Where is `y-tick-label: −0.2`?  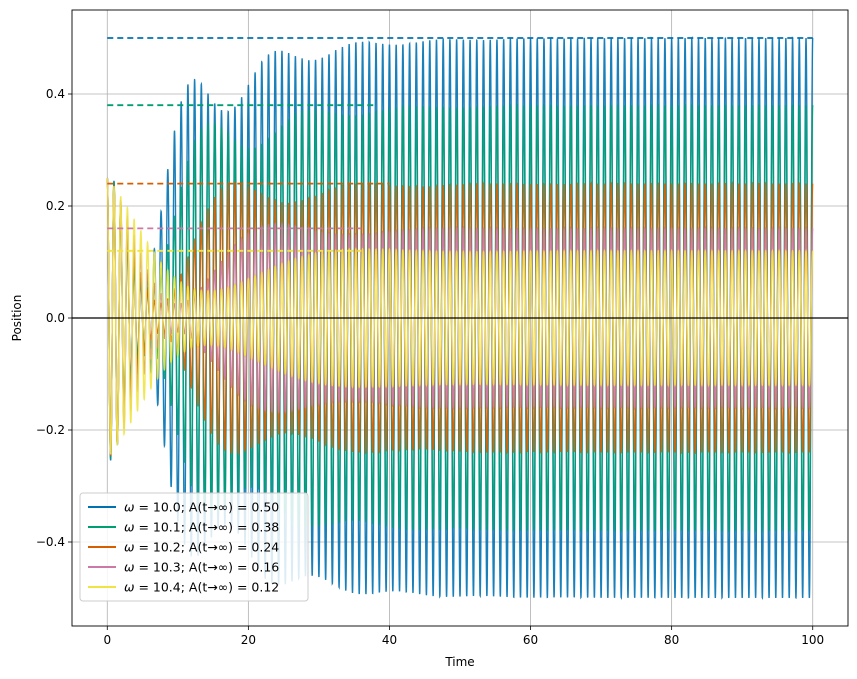
y-tick-label: −0.2 is located at coordinates (50, 430).